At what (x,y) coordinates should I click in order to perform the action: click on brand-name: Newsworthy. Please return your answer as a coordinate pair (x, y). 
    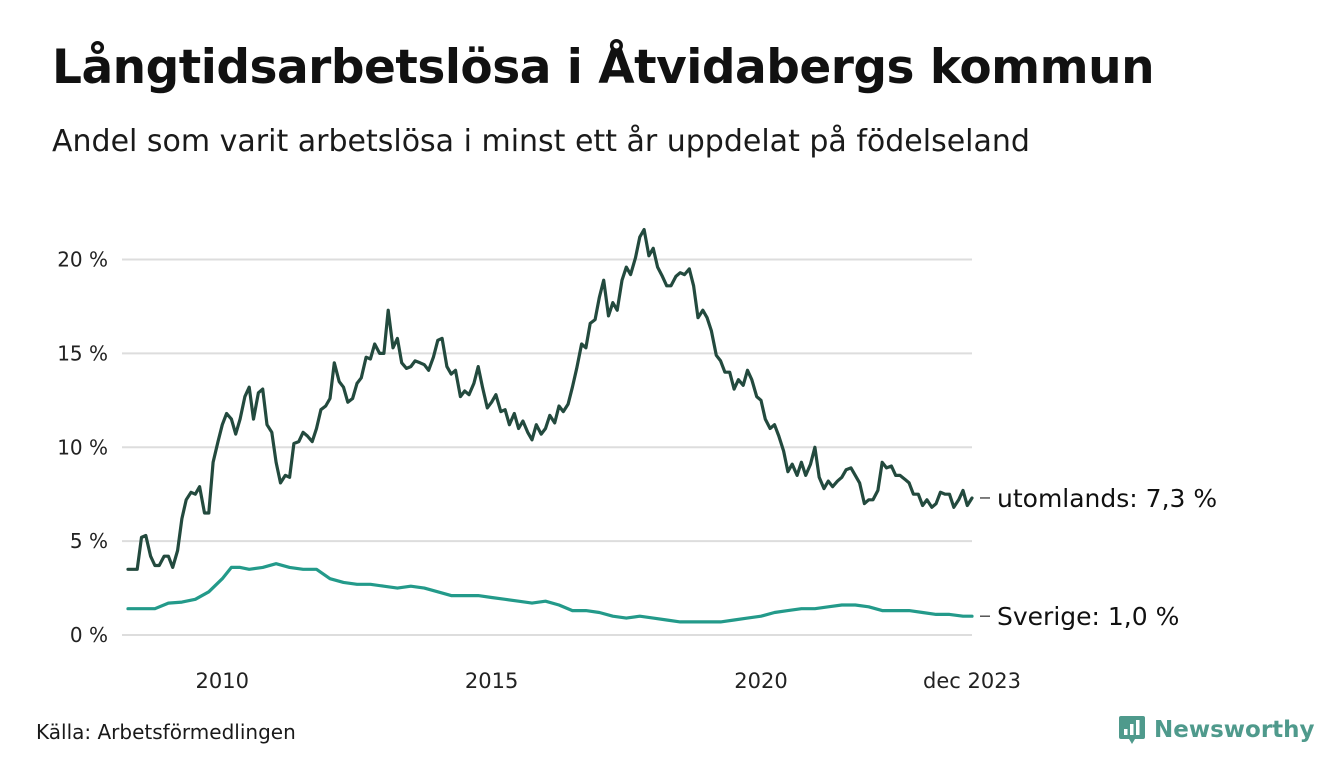
    Looking at the image, I should click on (1234, 730).